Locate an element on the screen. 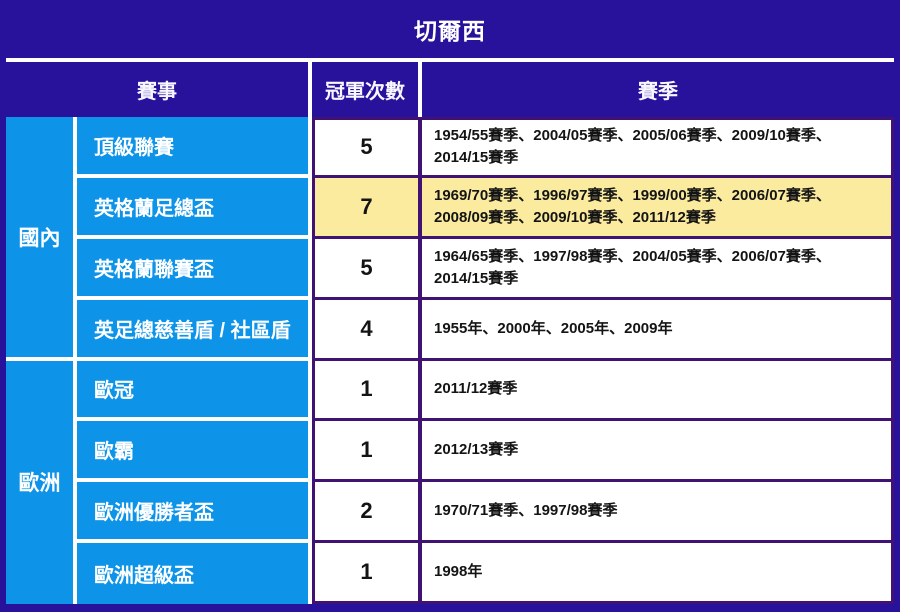 The image size is (900, 612). header-count: 冠軍次數 is located at coordinates (367, 89).